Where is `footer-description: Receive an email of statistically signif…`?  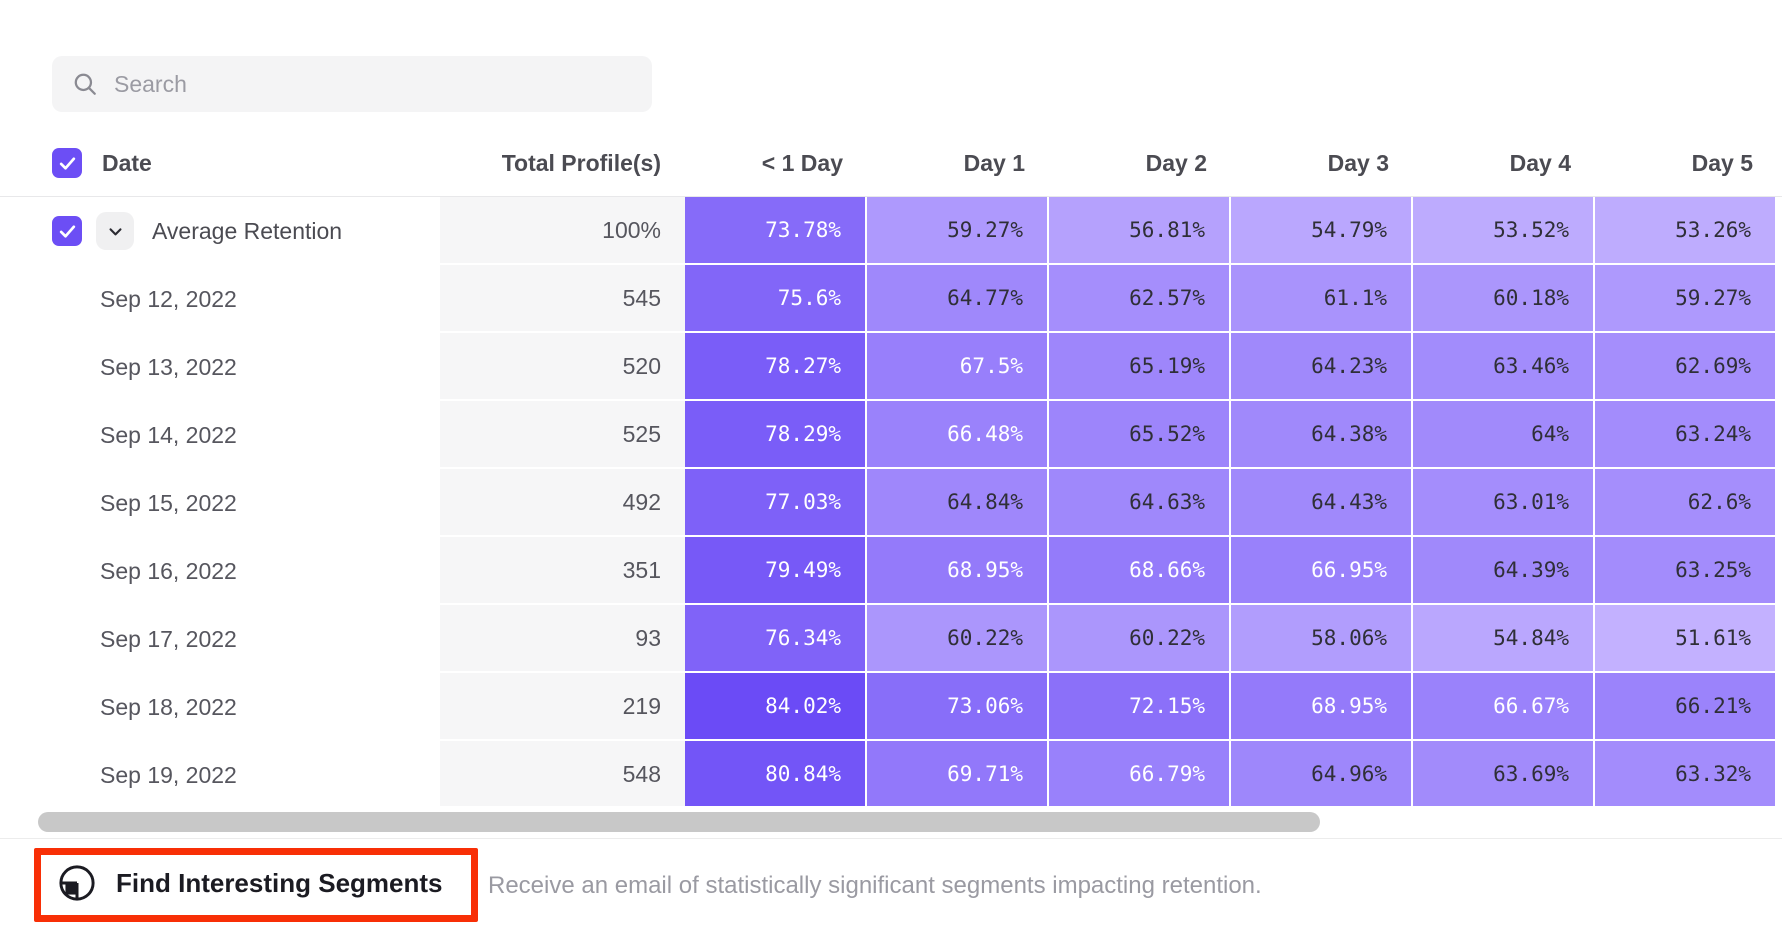
footer-description: Receive an email of statistically signif… is located at coordinates (875, 885).